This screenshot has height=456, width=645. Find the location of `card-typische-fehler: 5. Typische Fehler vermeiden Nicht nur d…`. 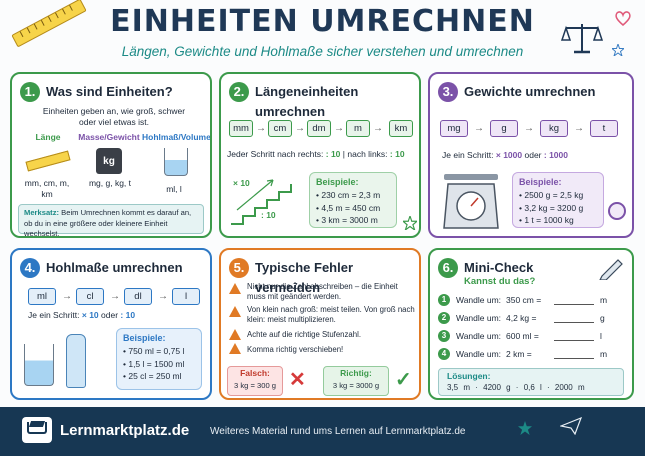

card-typische-fehler: 5. Typische Fehler vermeiden Nicht nur d… is located at coordinates (320, 324).